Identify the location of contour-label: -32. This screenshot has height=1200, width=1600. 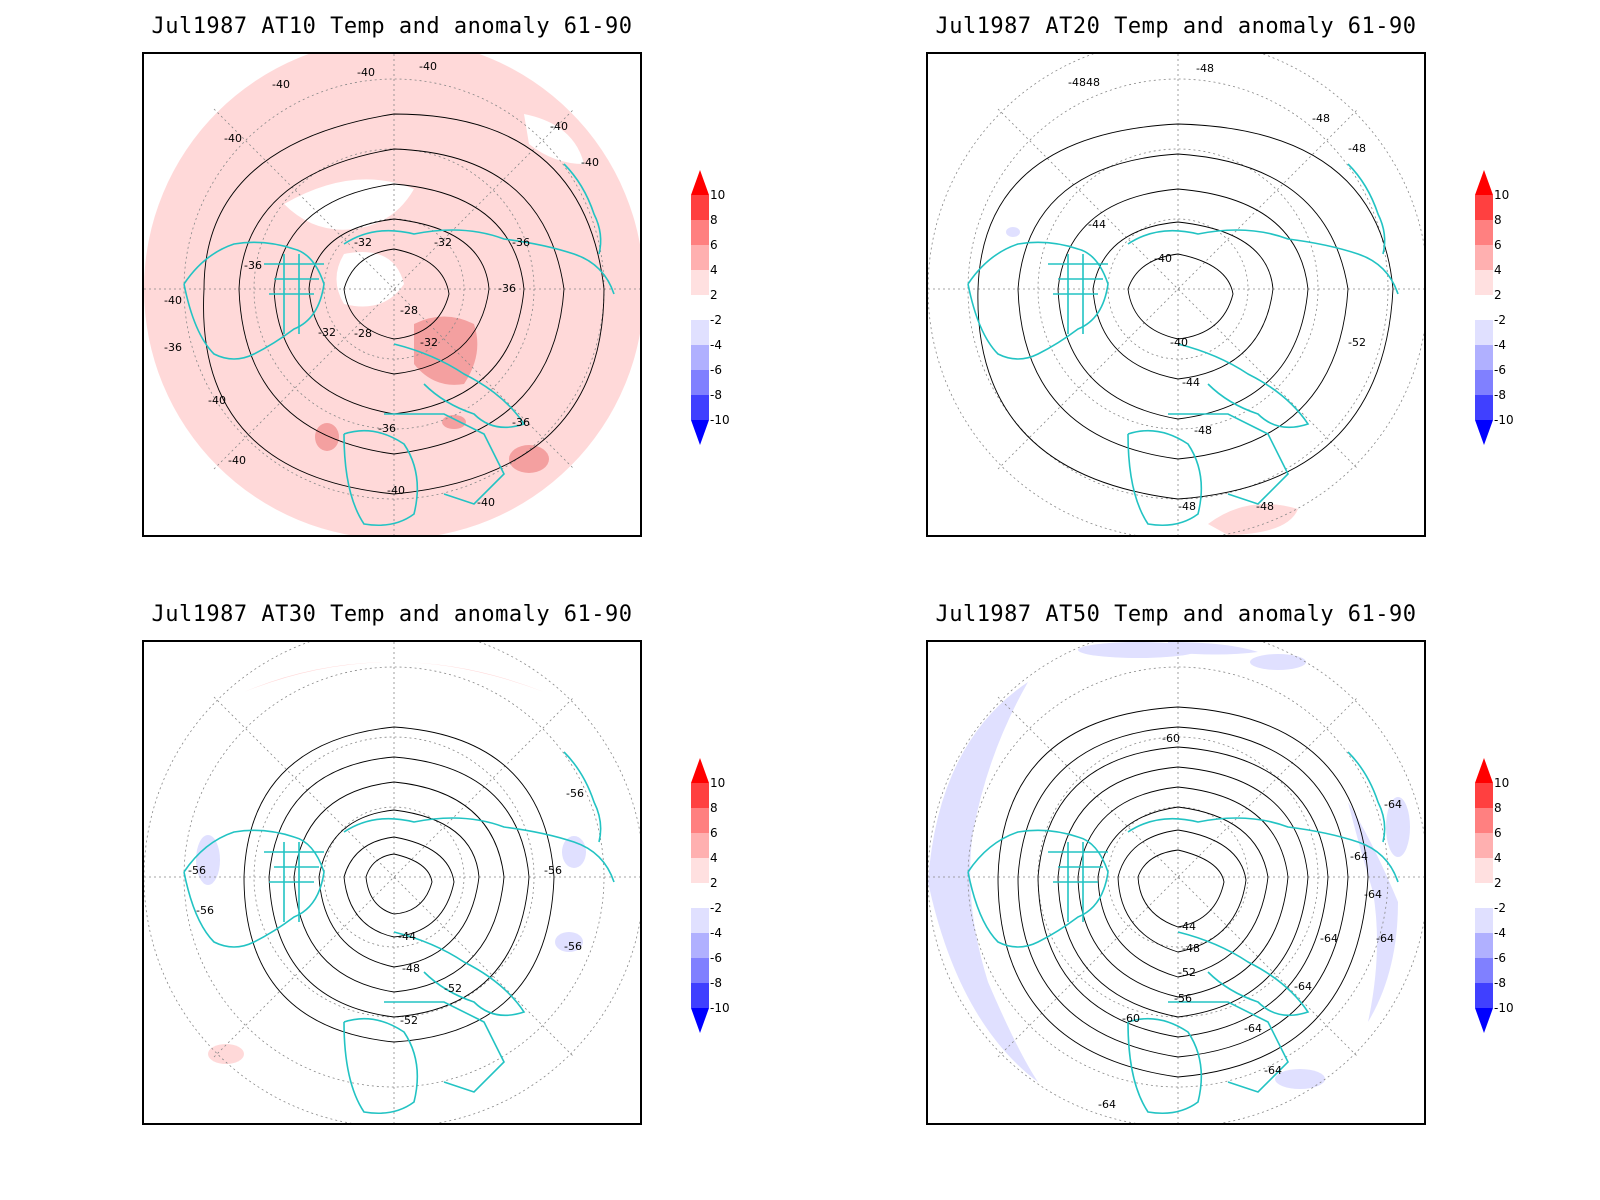
(443, 242).